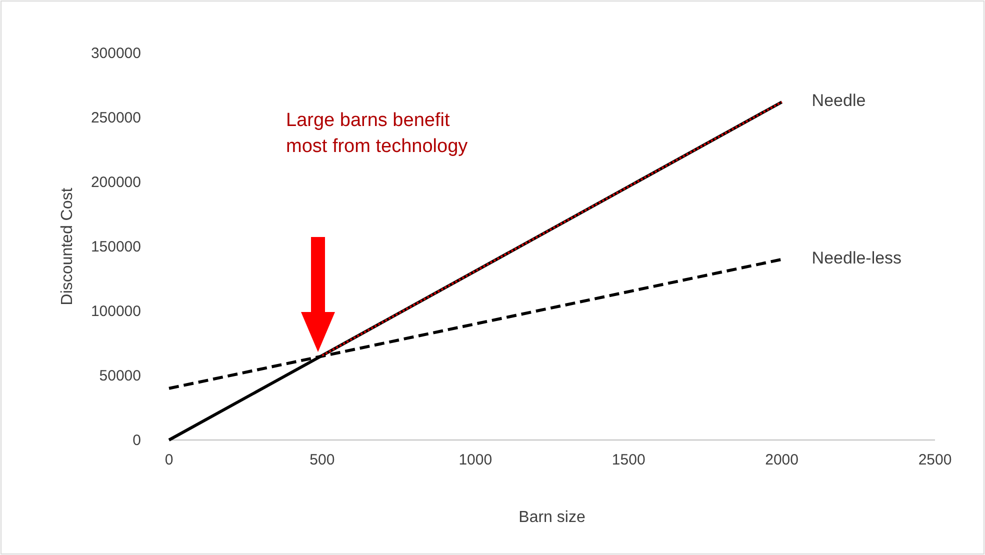 This screenshot has height=555, width=985. What do you see at coordinates (781, 460) in the screenshot?
I see `x-tick-label: 2000` at bounding box center [781, 460].